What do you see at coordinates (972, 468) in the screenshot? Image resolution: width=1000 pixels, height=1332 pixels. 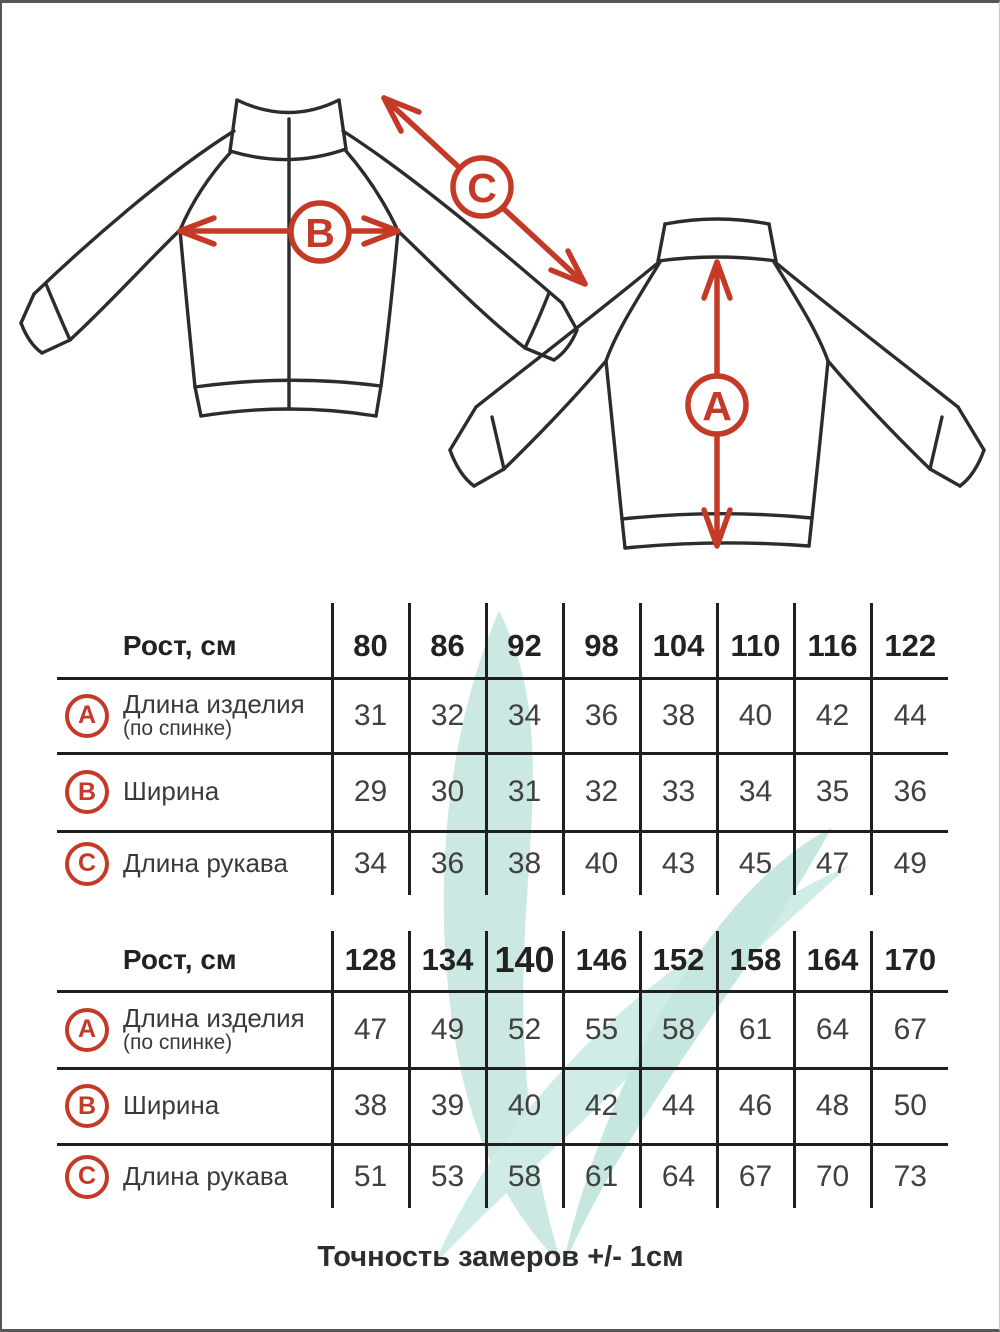 I see `back-cuff-right-bottom` at bounding box center [972, 468].